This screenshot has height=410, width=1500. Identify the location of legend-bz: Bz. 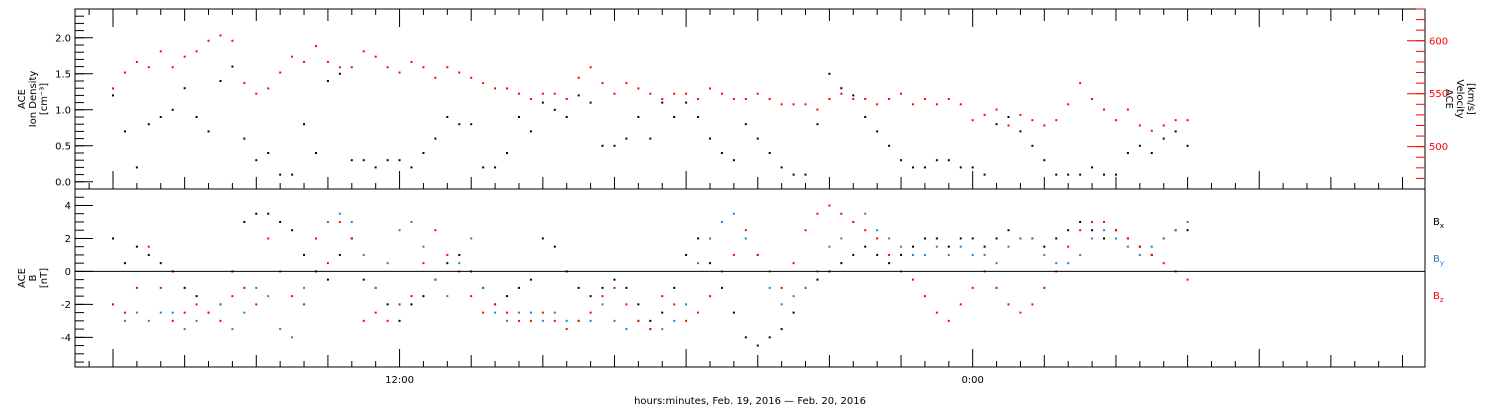
(1438, 297).